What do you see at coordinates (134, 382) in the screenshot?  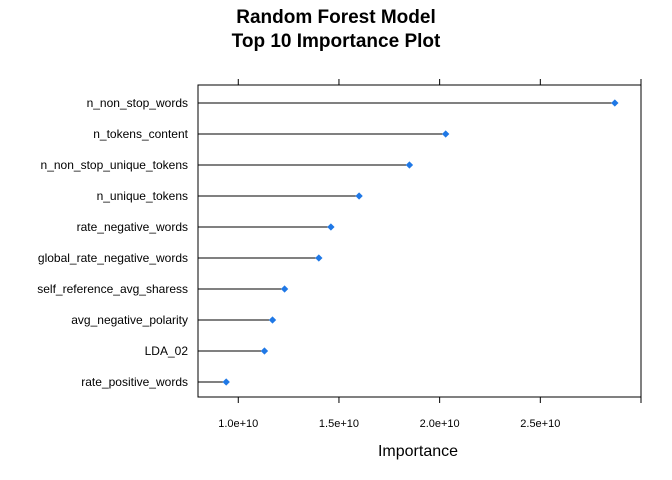 I see `category-label: rate_positive_words` at bounding box center [134, 382].